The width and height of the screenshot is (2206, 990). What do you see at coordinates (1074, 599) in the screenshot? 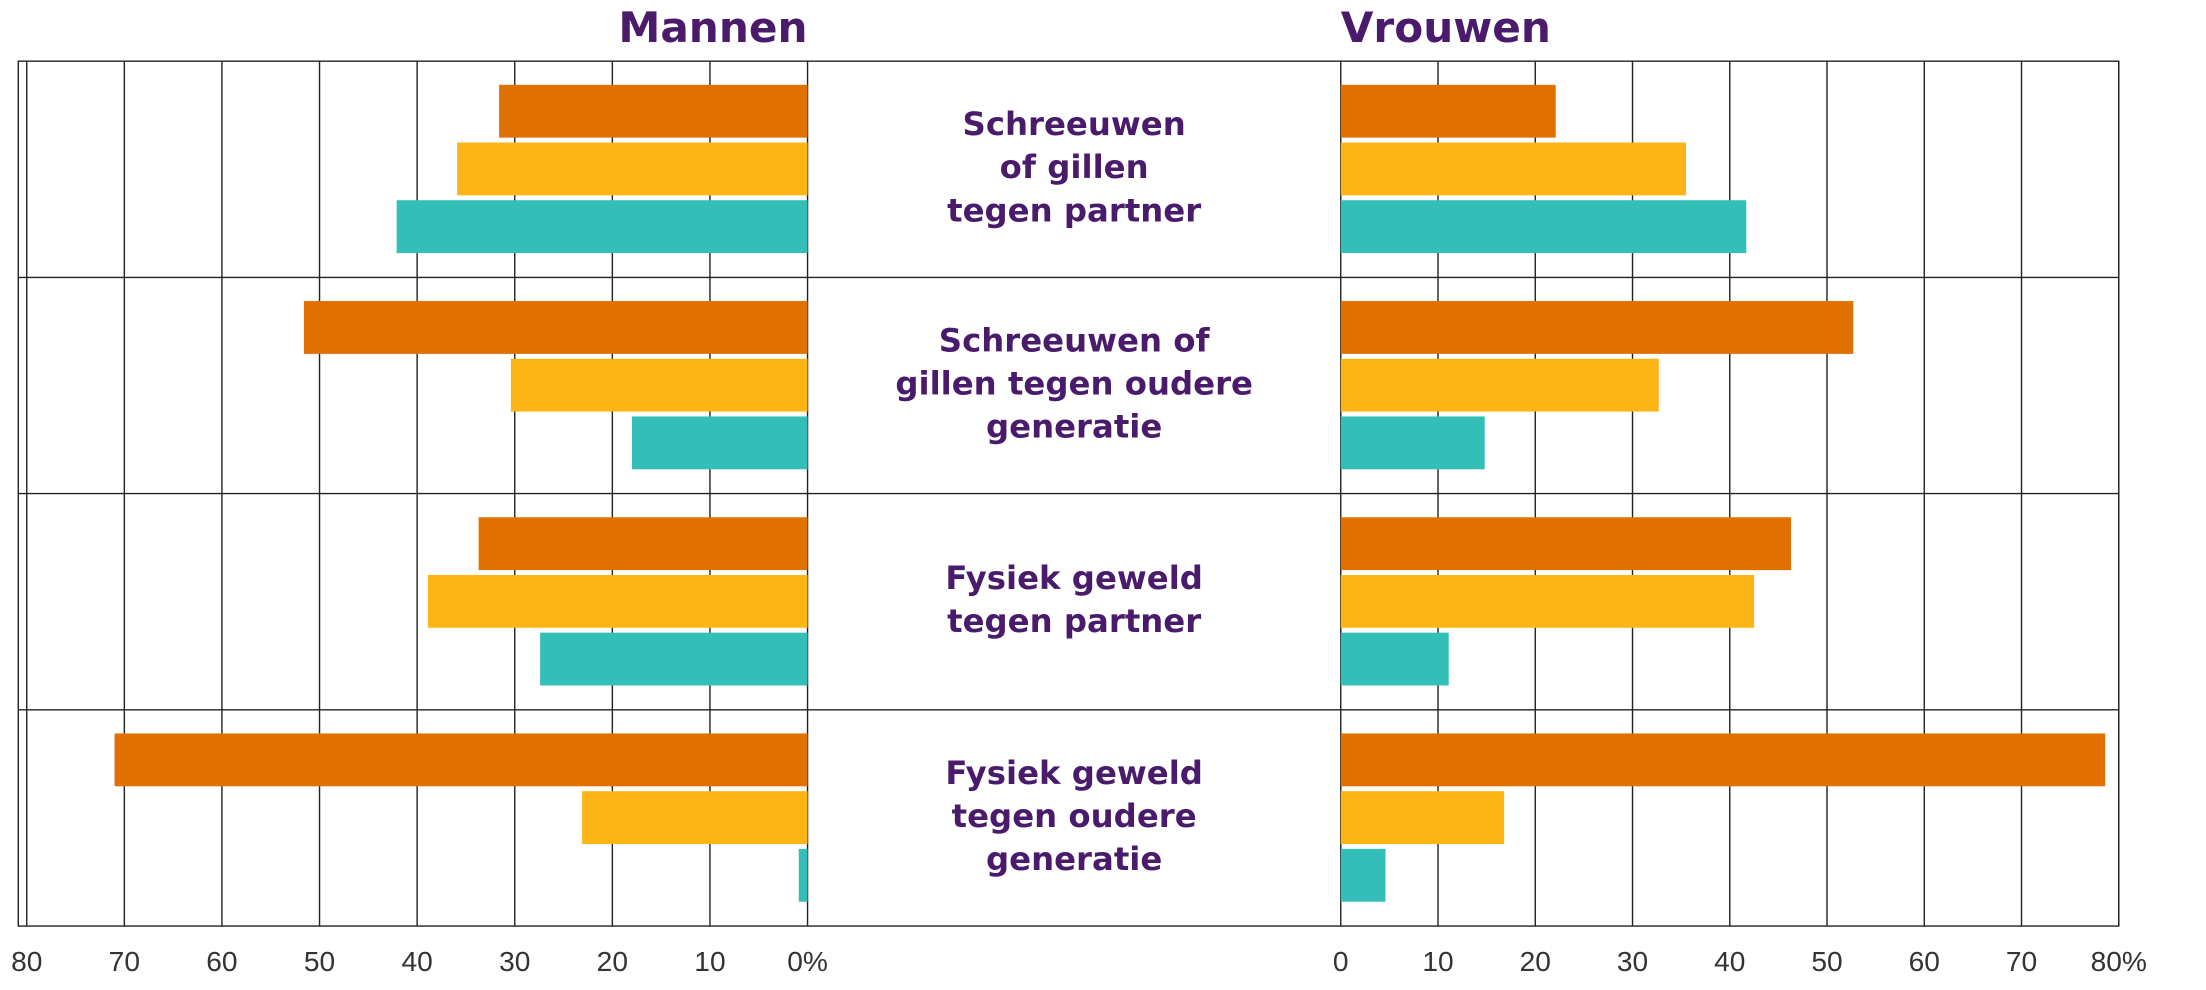
I see `category-label: Fysiek geweld tegen partner` at bounding box center [1074, 599].